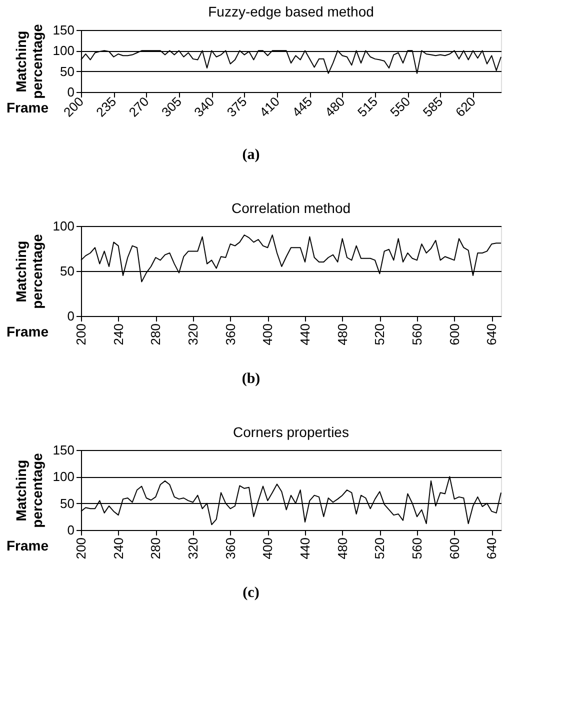 The height and width of the screenshot is (720, 565). What do you see at coordinates (237, 107) in the screenshot?
I see `x-tick-label: 375` at bounding box center [237, 107].